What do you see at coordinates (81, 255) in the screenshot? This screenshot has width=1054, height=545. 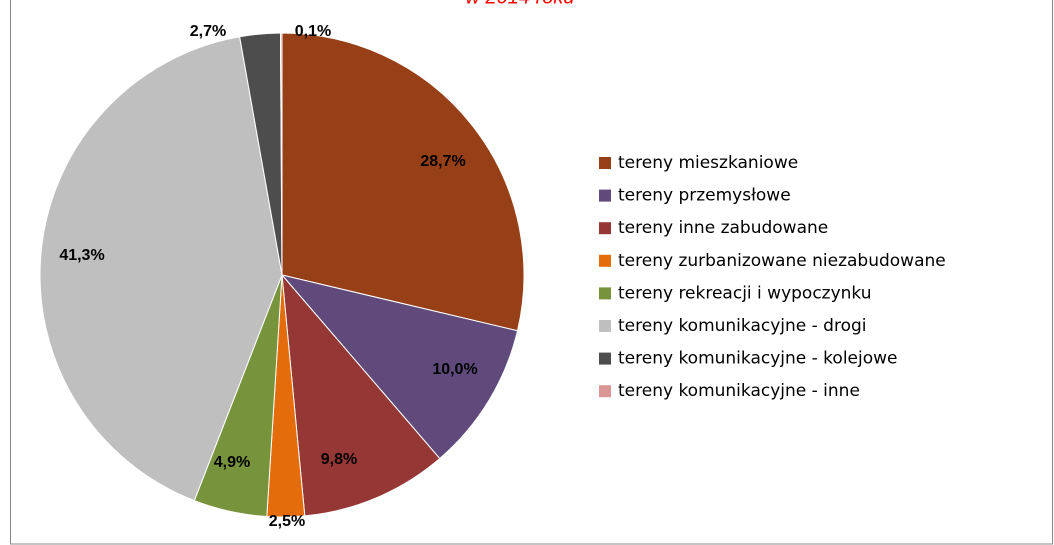 I see `data-label: 41,3%` at bounding box center [81, 255].